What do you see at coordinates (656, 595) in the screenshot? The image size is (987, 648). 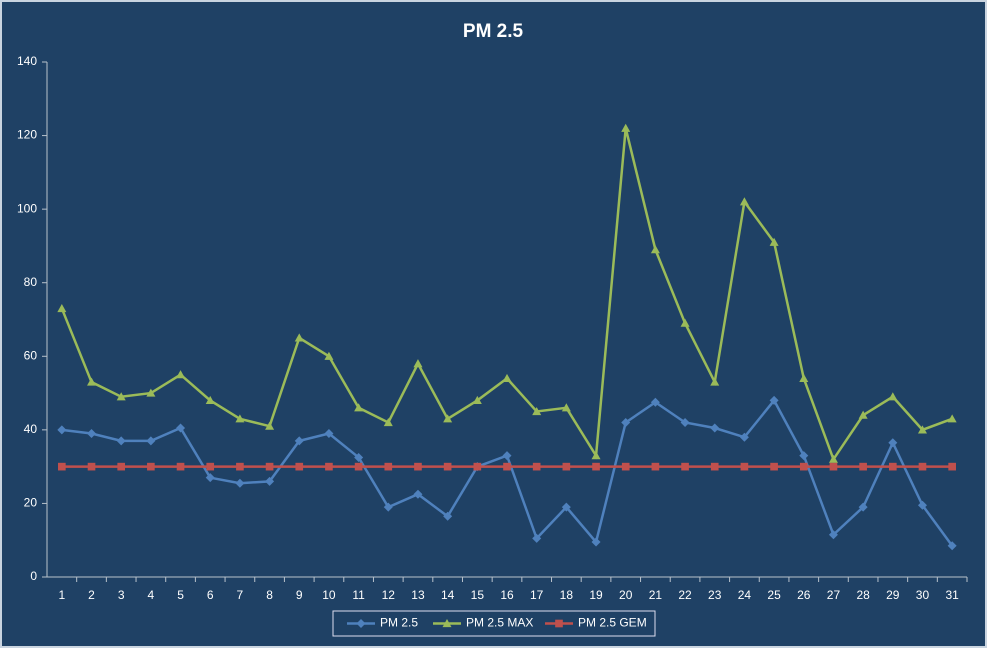 I see `x-tick-label: 21` at bounding box center [656, 595].